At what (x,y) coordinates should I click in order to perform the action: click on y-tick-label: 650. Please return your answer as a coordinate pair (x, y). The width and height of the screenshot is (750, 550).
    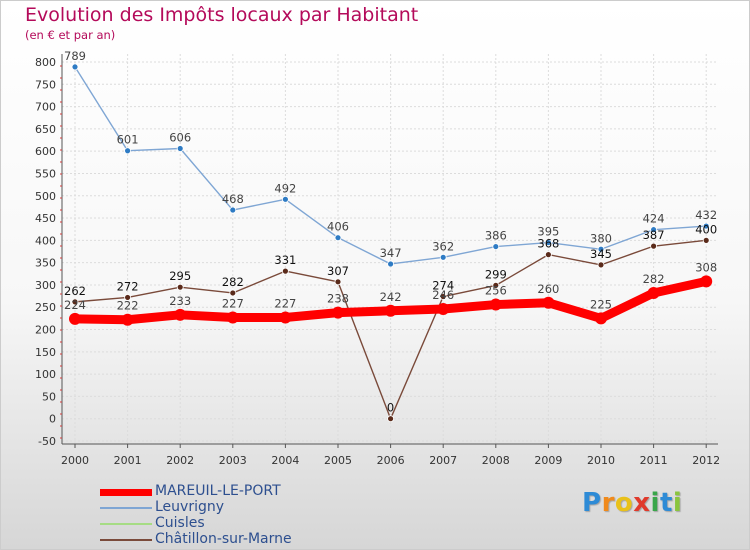
    Looking at the image, I should click on (45, 129).